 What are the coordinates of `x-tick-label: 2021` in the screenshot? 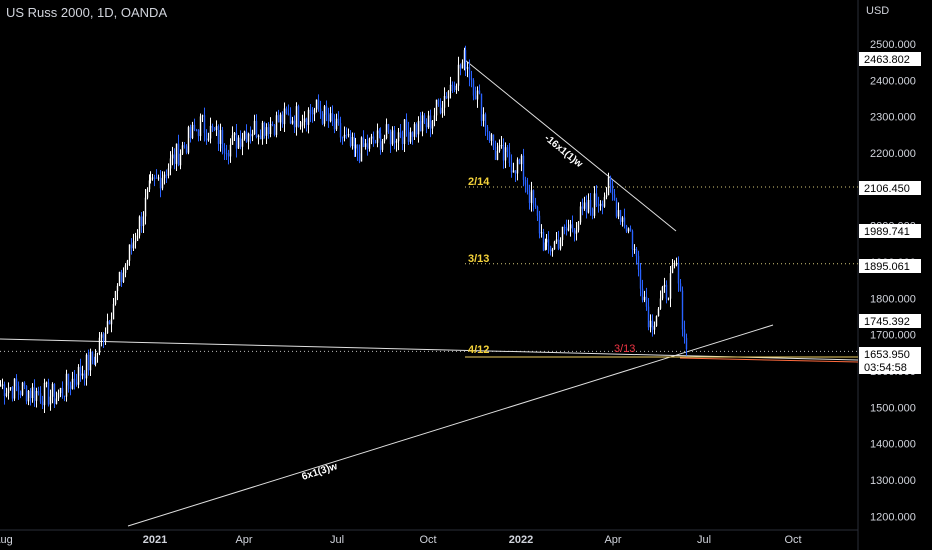 It's located at (155, 540).